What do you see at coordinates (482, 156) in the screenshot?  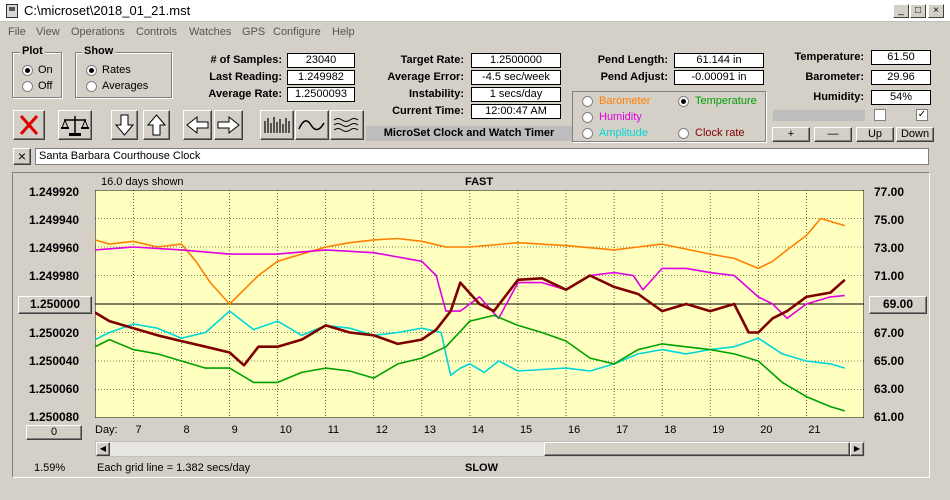 I see `clock-description-input: Santa Barbara Courthouse Clock` at bounding box center [482, 156].